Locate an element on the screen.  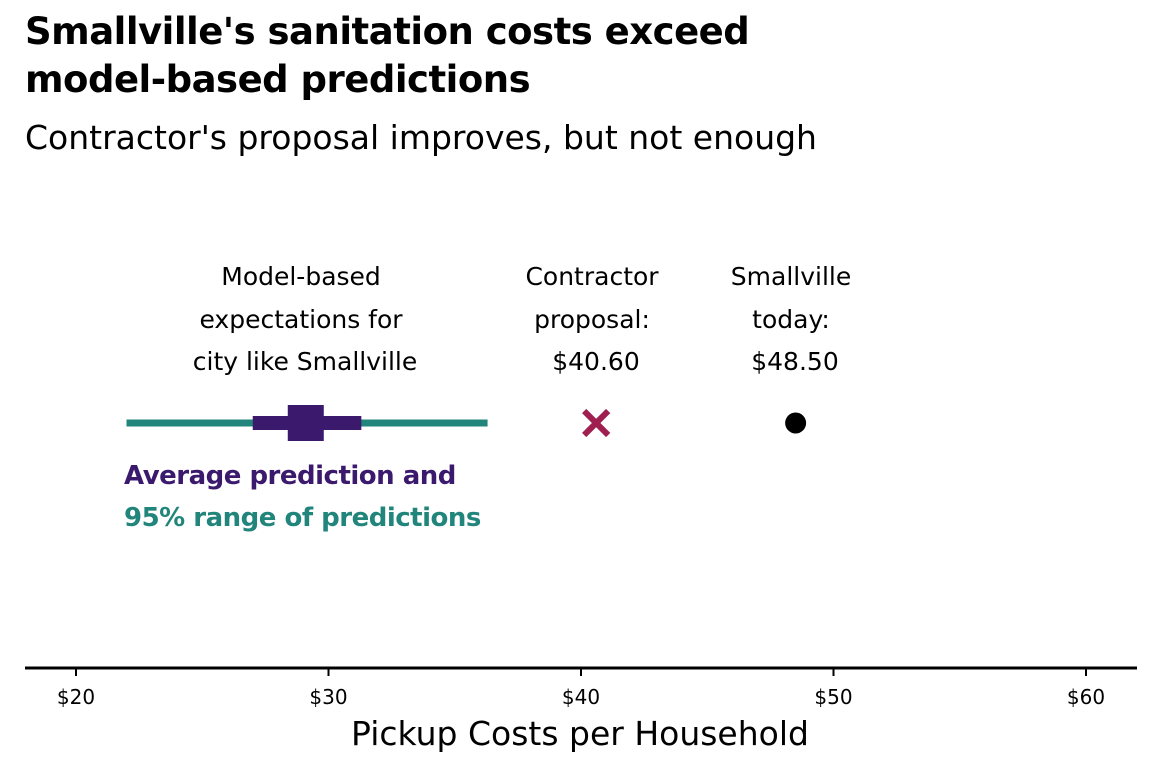
contractor-annotation: Contractor proposal: $40.60 is located at coordinates (595, 319).